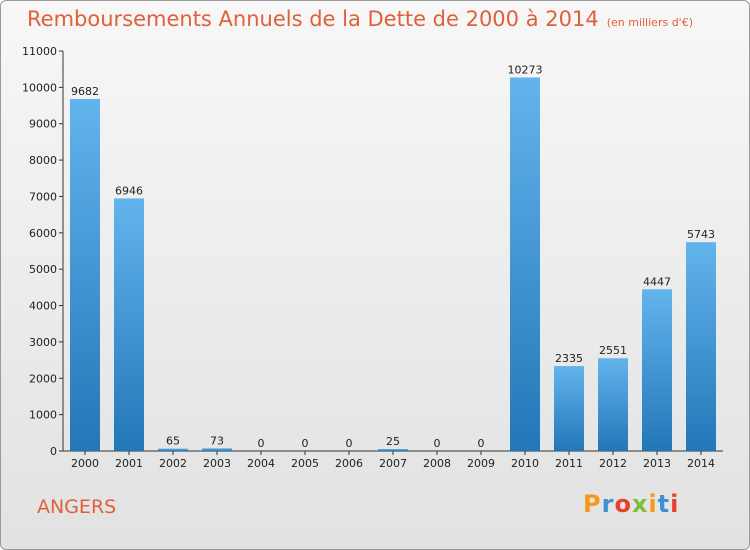 The width and height of the screenshot is (750, 550). I want to click on logo-letter: r, so click(608, 504).